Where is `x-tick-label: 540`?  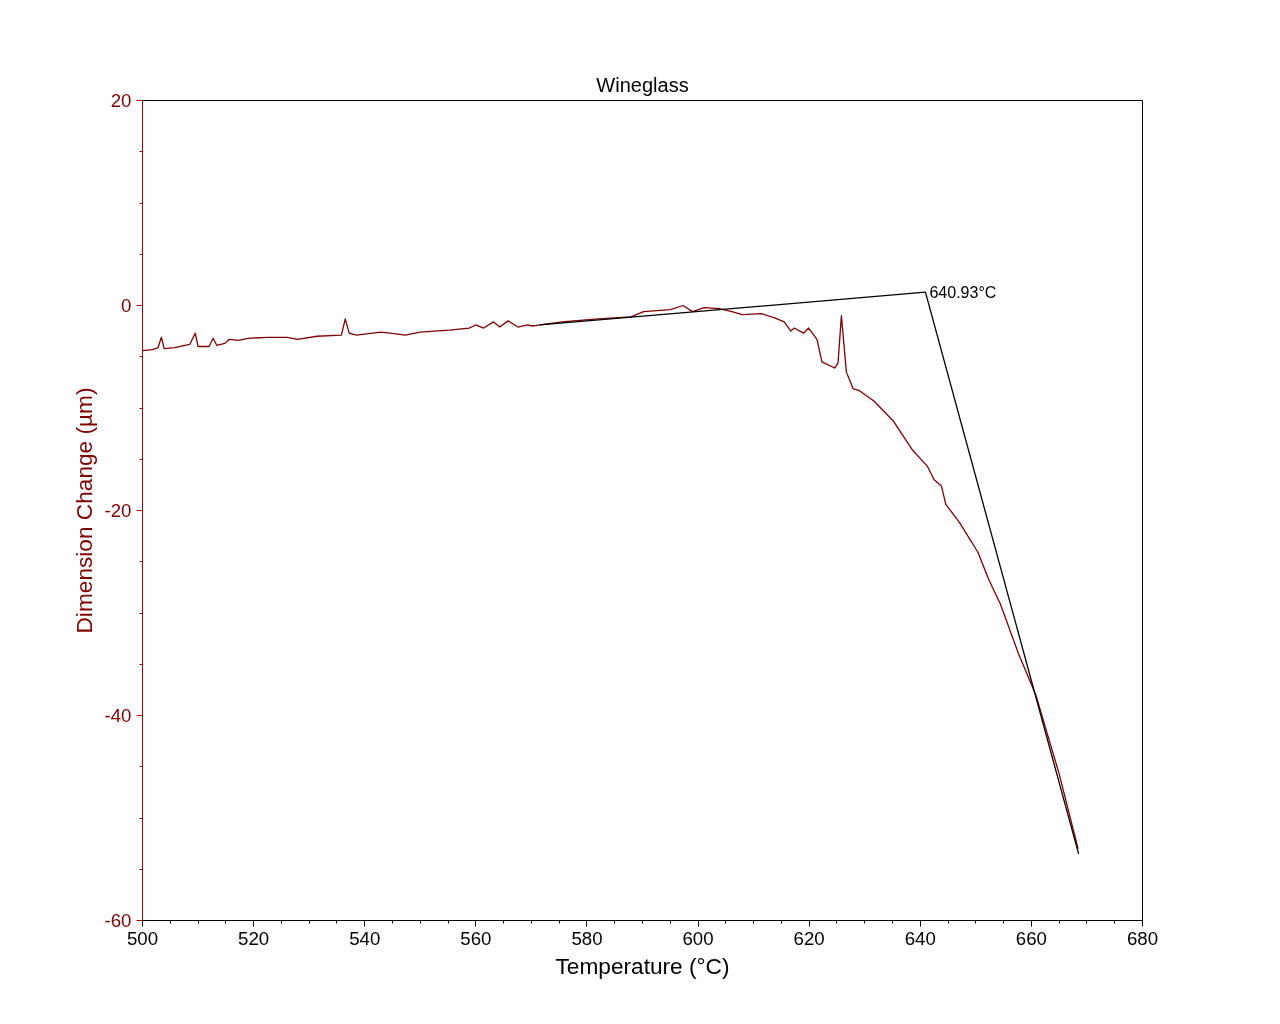
x-tick-label: 540 is located at coordinates (365, 938).